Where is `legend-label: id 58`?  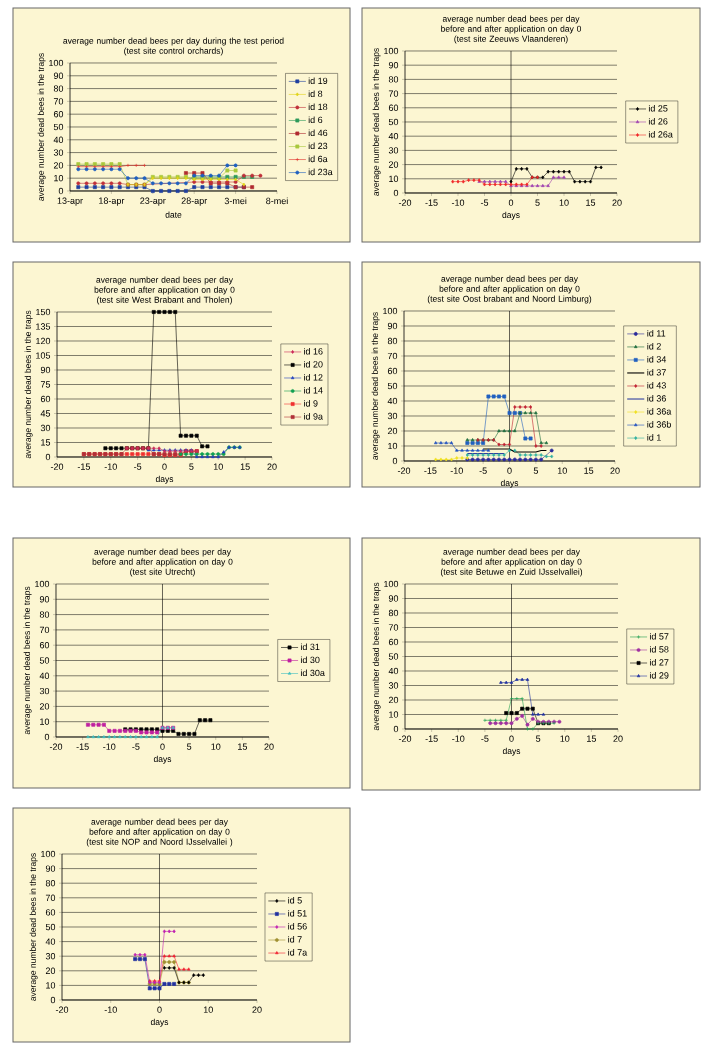 legend-label: id 58 is located at coordinates (659, 649).